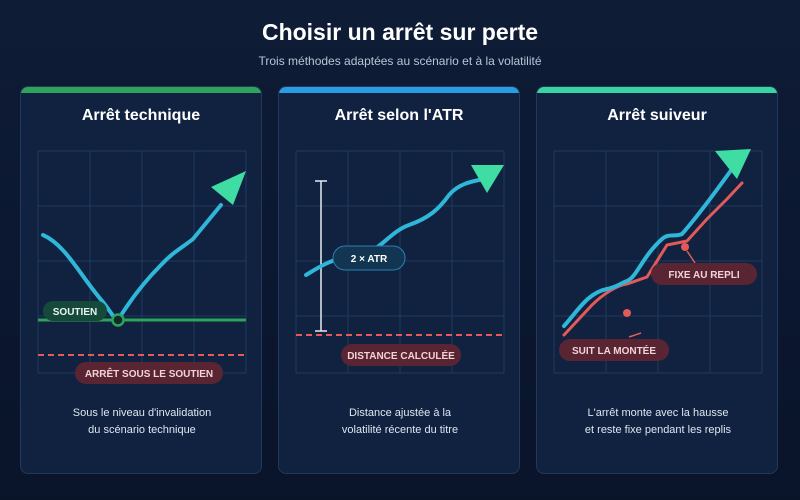 The image size is (800, 500). I want to click on fixed-label: FIXE AU REPLI, so click(704, 275).